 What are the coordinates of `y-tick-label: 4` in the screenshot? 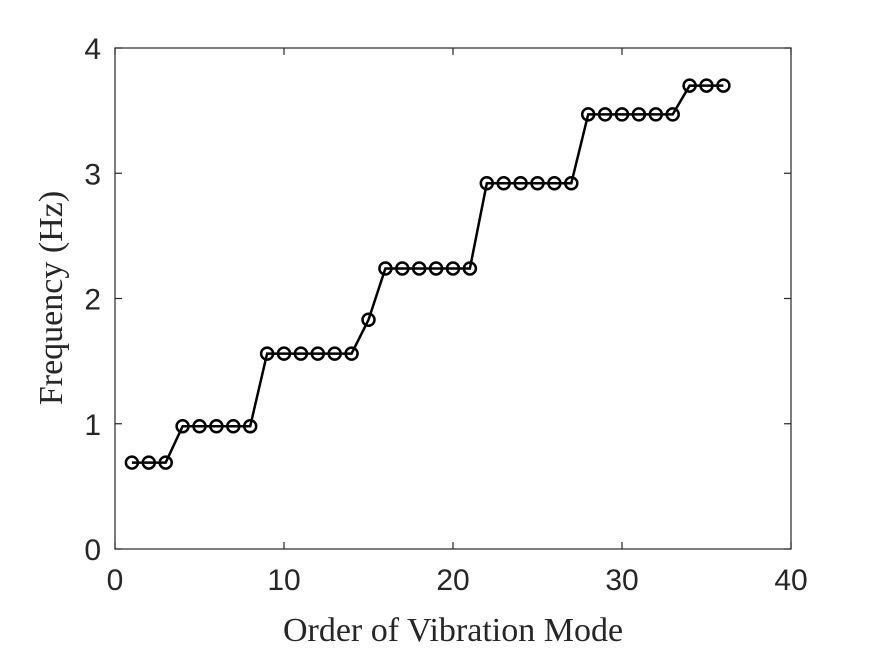 It's located at (92, 49).